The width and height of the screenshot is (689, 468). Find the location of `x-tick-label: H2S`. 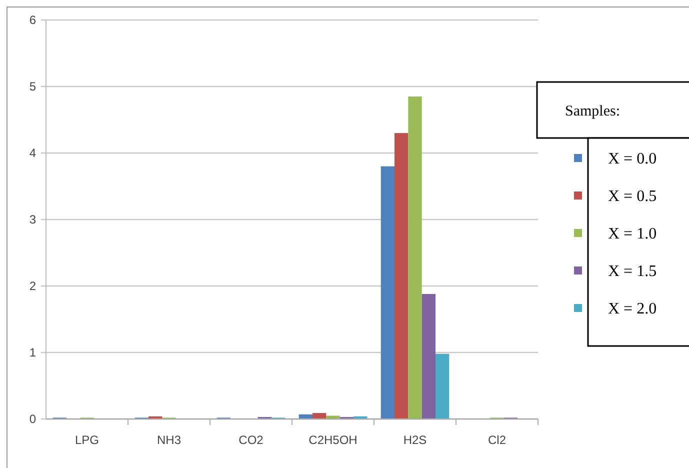

x-tick-label: H2S is located at coordinates (415, 440).